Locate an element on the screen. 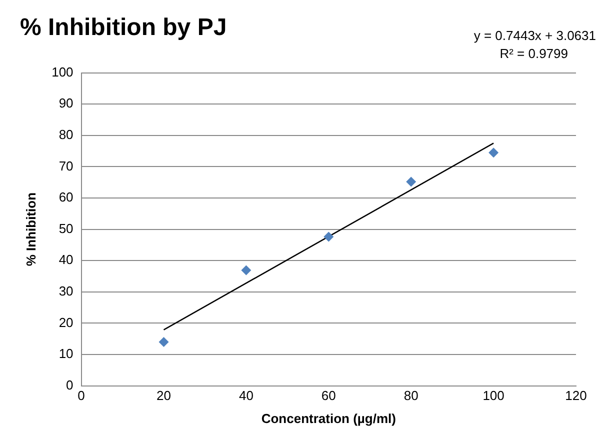  y-tick-label: 40 is located at coordinates (66, 260).